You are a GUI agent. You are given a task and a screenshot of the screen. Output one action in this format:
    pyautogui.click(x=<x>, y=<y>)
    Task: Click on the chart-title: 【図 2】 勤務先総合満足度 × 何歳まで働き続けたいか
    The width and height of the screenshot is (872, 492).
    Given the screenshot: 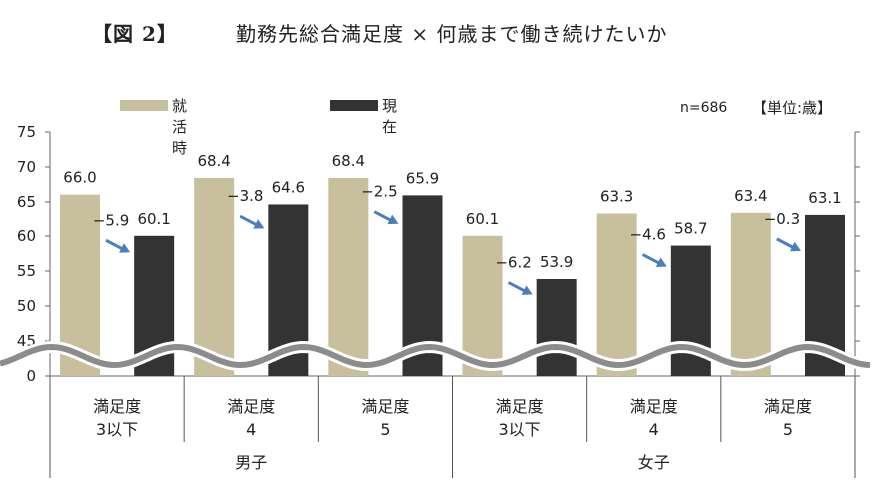 What is the action you would take?
    pyautogui.click(x=436, y=33)
    